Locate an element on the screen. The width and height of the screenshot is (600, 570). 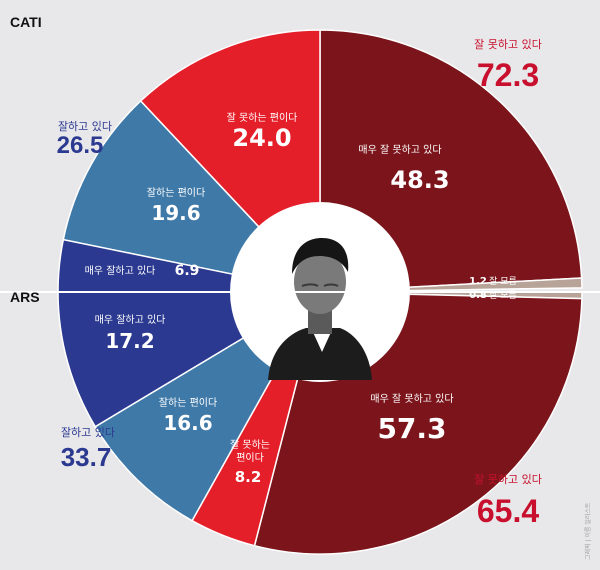
ars-very-good-label: 매우 잘하고 있다 is located at coordinates (130, 319).